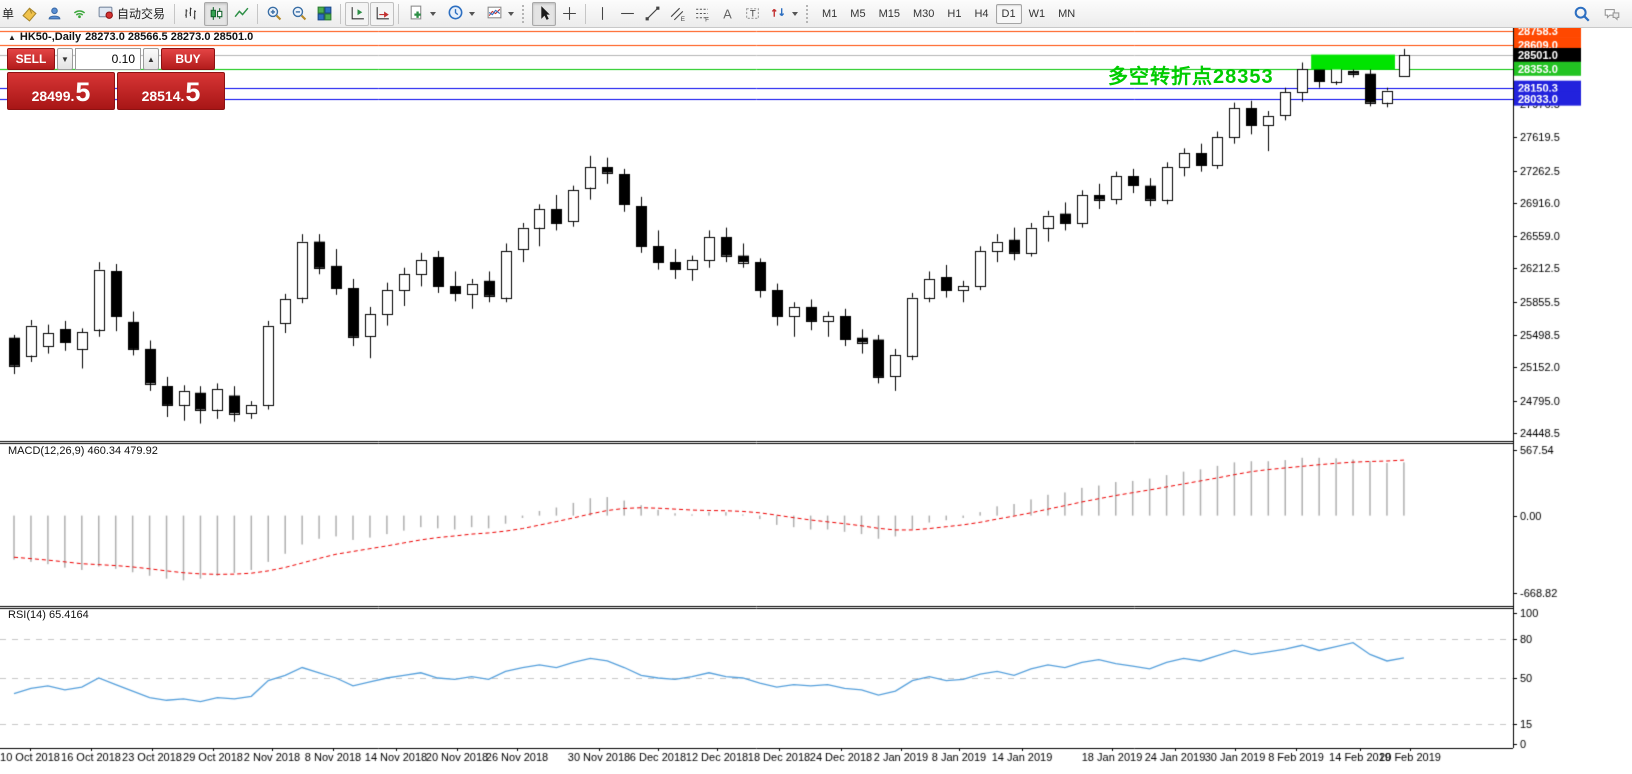 This screenshot has height=774, width=1632. I want to click on clock-icon, so click(455, 14).